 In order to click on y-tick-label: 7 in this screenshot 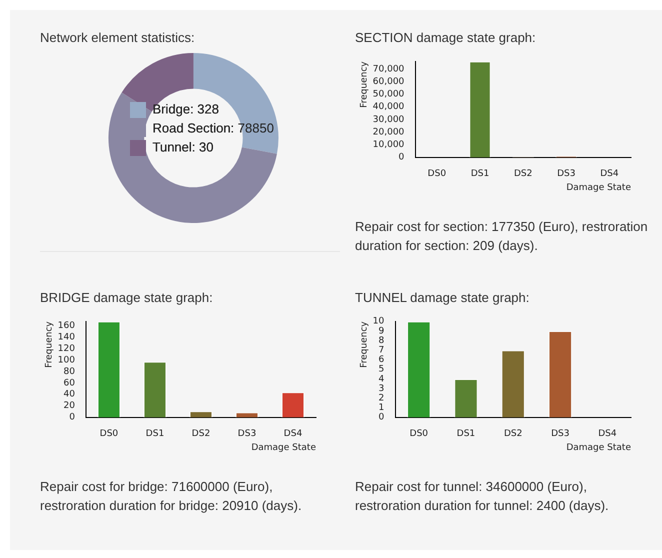, I will do `click(381, 351)`.